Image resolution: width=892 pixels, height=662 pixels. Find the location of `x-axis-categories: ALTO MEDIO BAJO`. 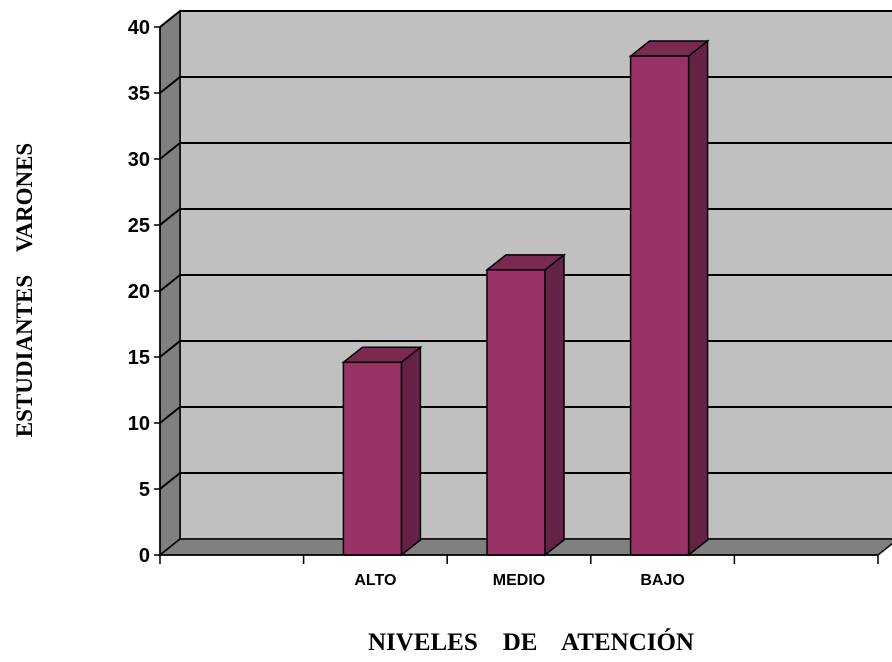

x-axis-categories: ALTO MEDIO BAJO is located at coordinates (519, 571).